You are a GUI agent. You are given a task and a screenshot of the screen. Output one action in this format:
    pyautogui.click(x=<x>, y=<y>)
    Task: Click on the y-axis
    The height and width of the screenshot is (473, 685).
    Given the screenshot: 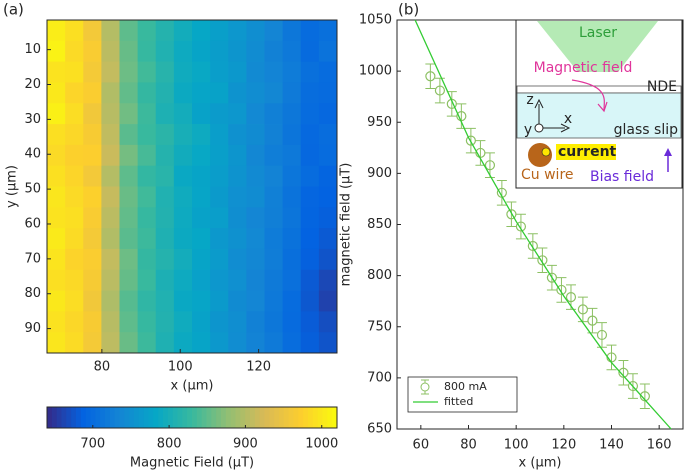 What is the action you would take?
    pyautogui.click(x=539, y=128)
    